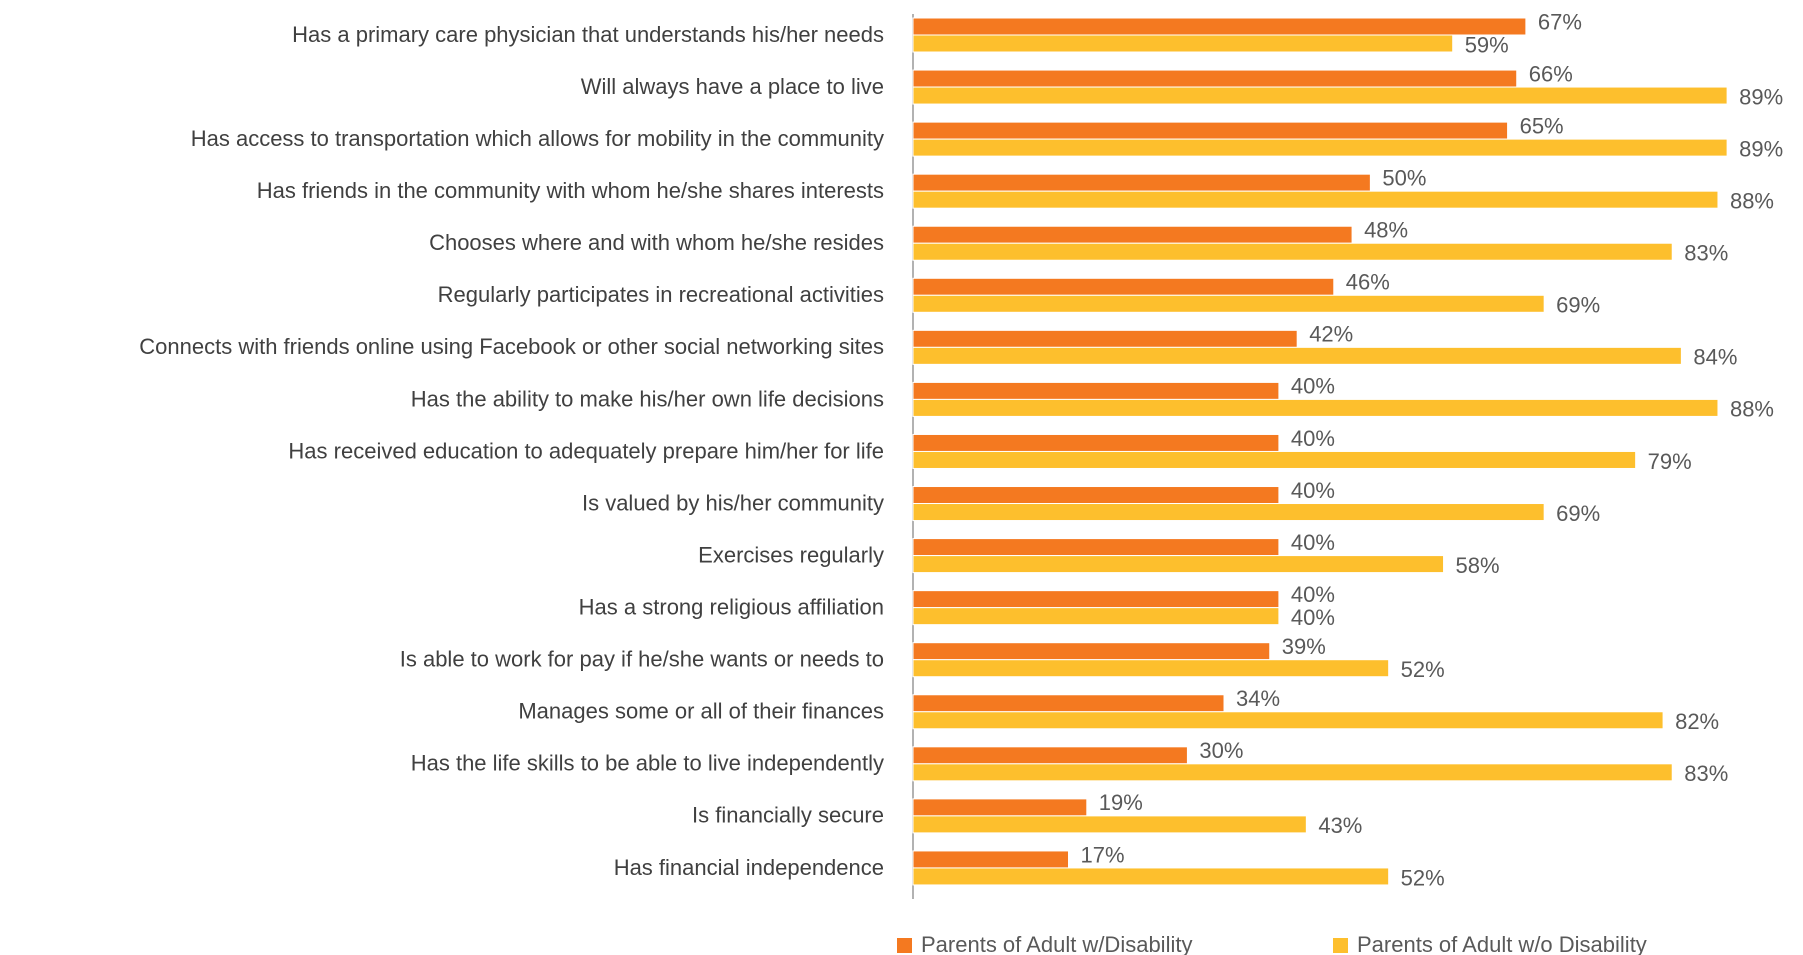  What do you see at coordinates (791, 554) in the screenshot?
I see `category-label: Exercises regularly` at bounding box center [791, 554].